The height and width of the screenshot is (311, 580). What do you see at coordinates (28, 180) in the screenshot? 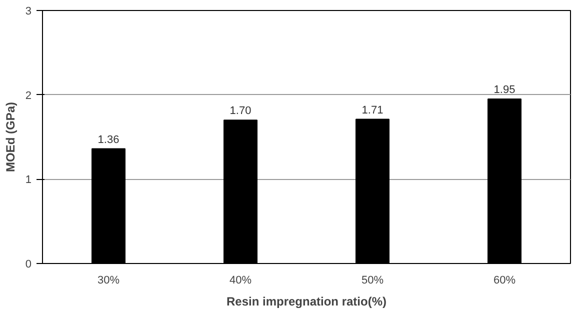
I see `y-tick-label: 1` at bounding box center [28, 180].